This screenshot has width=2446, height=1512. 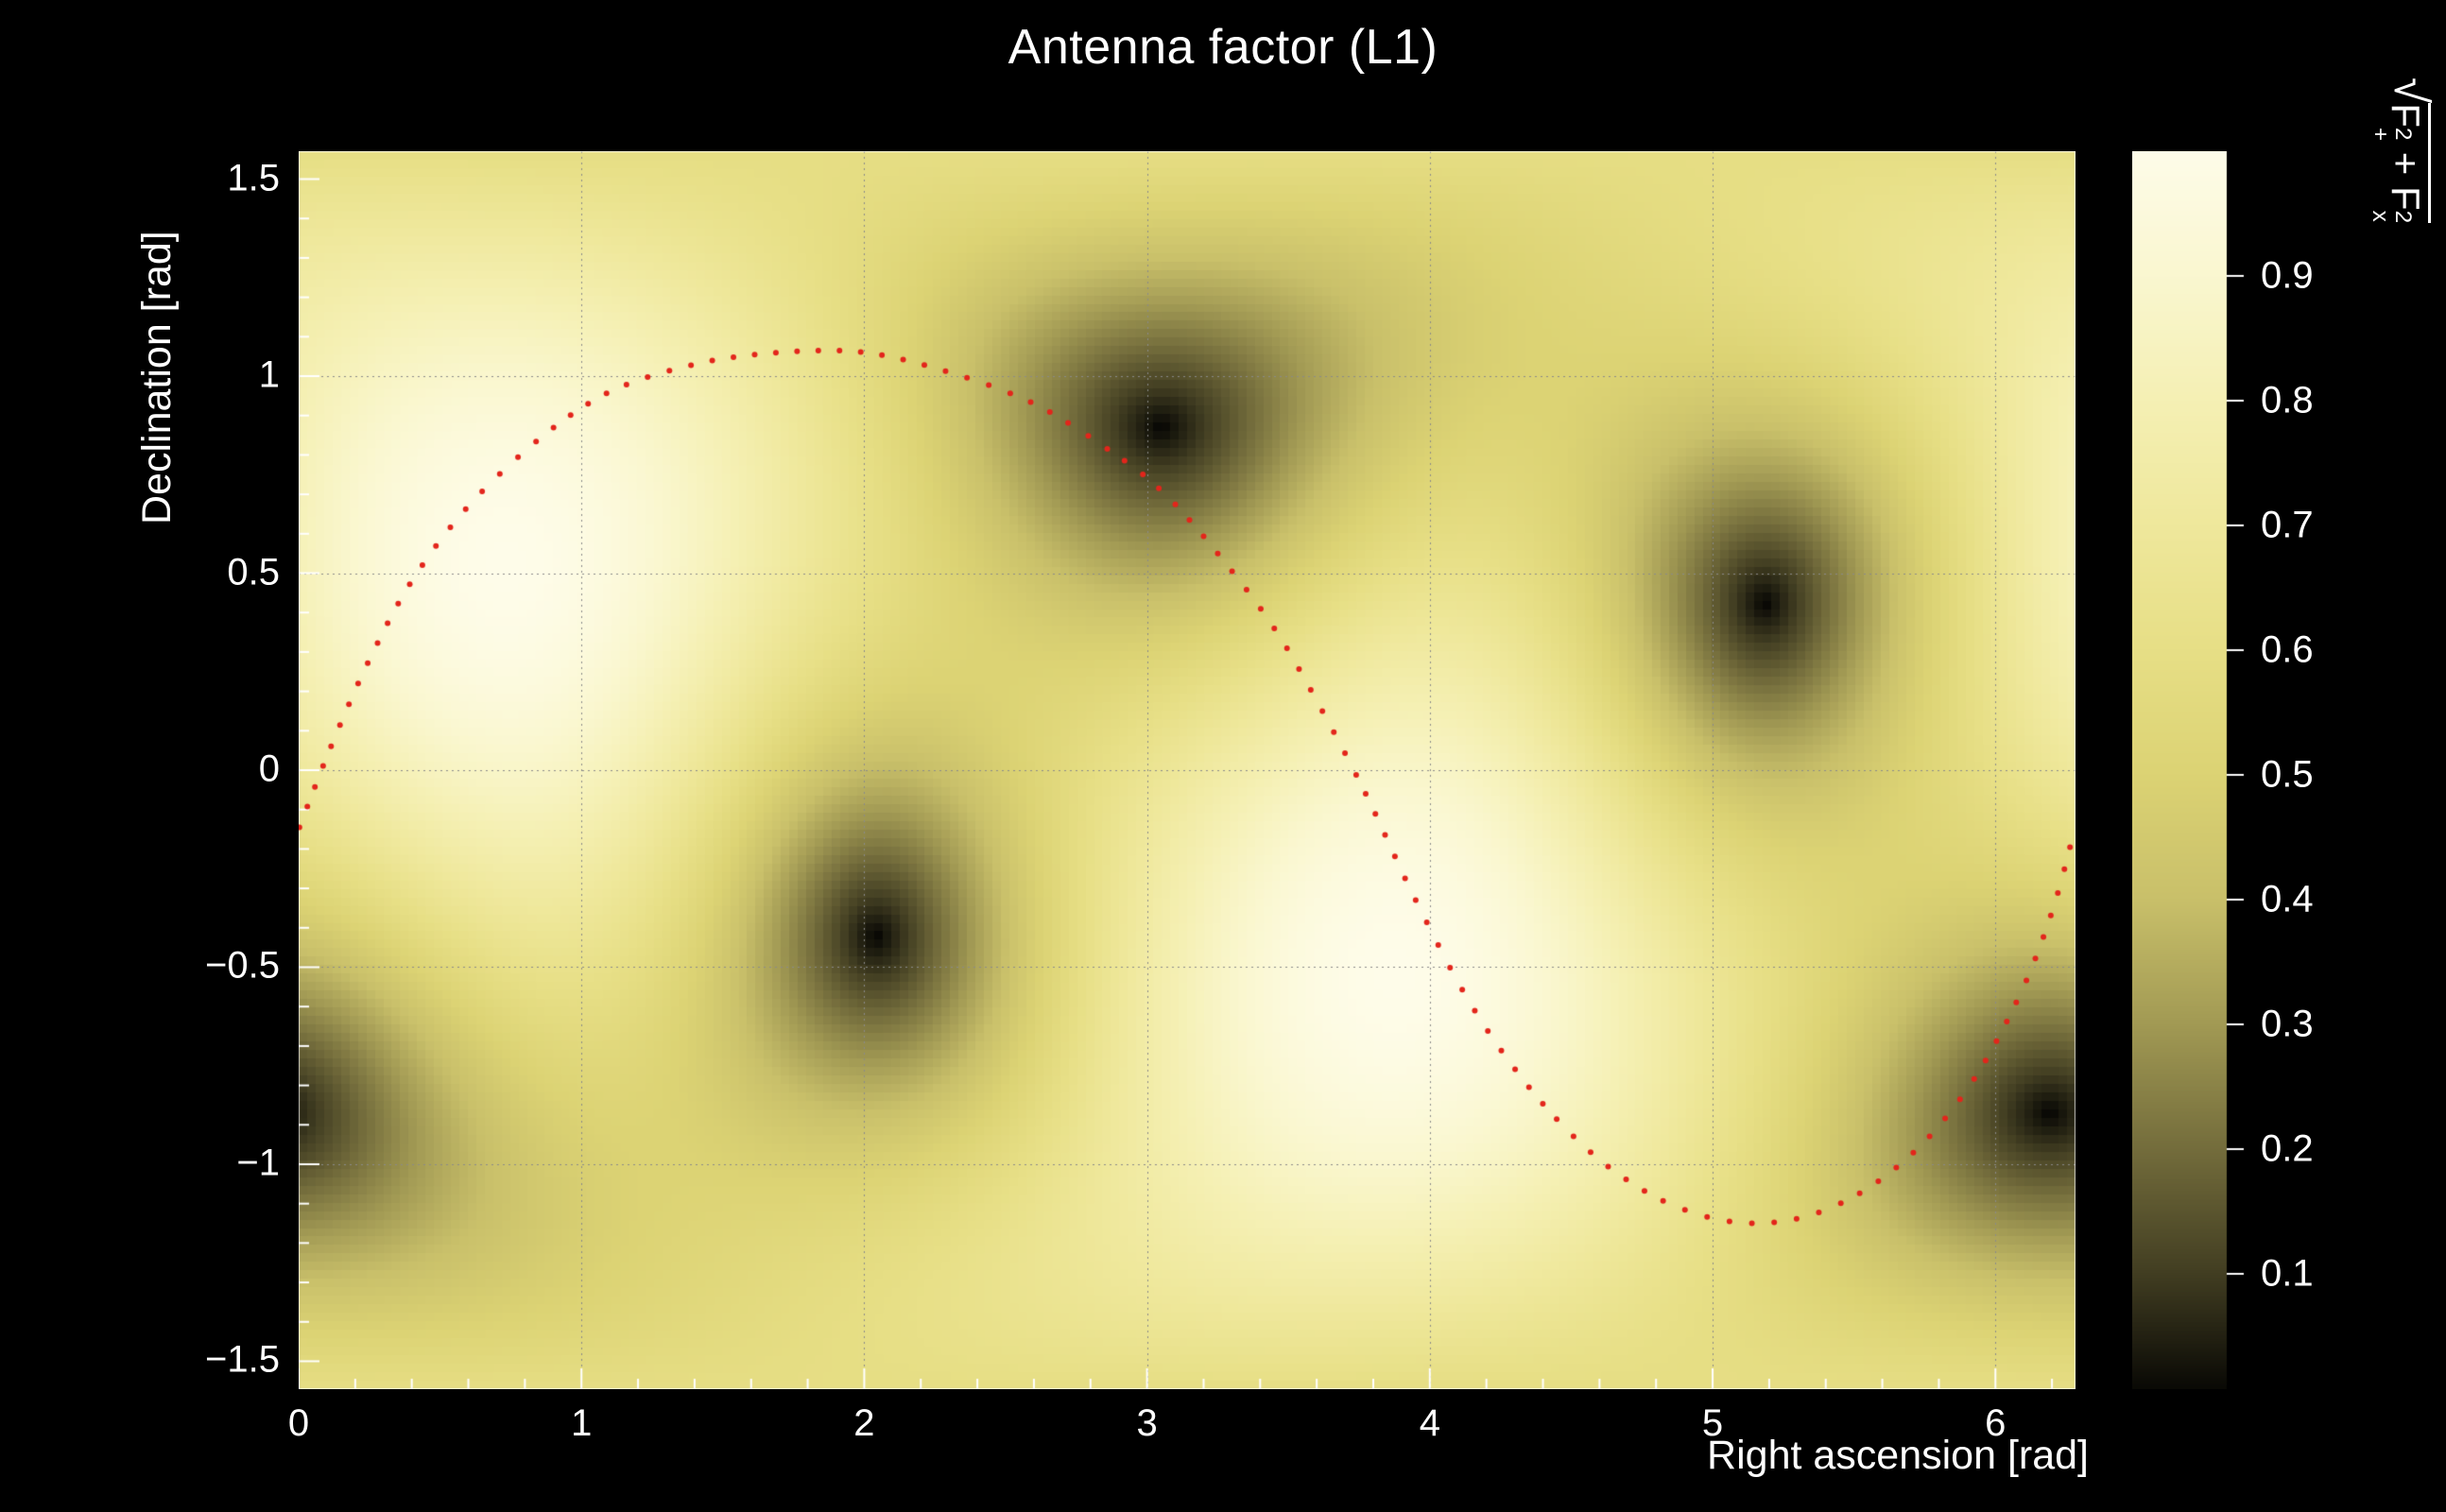 What do you see at coordinates (2381, 216) in the screenshot?
I see `f-cross-subscript: x` at bounding box center [2381, 216].